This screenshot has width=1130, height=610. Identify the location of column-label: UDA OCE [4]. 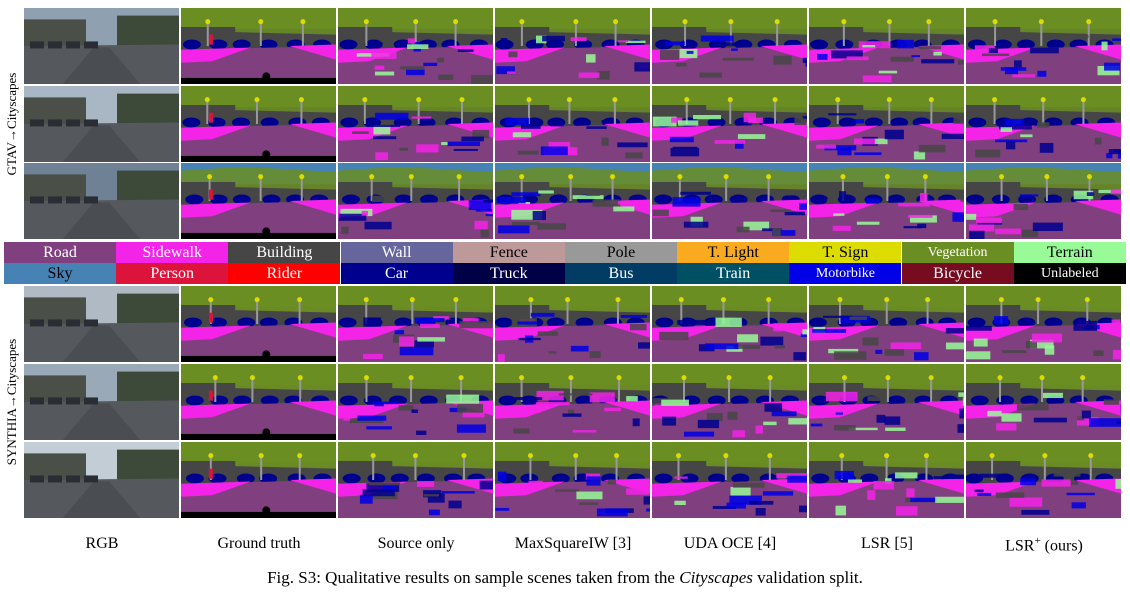
(730, 543).